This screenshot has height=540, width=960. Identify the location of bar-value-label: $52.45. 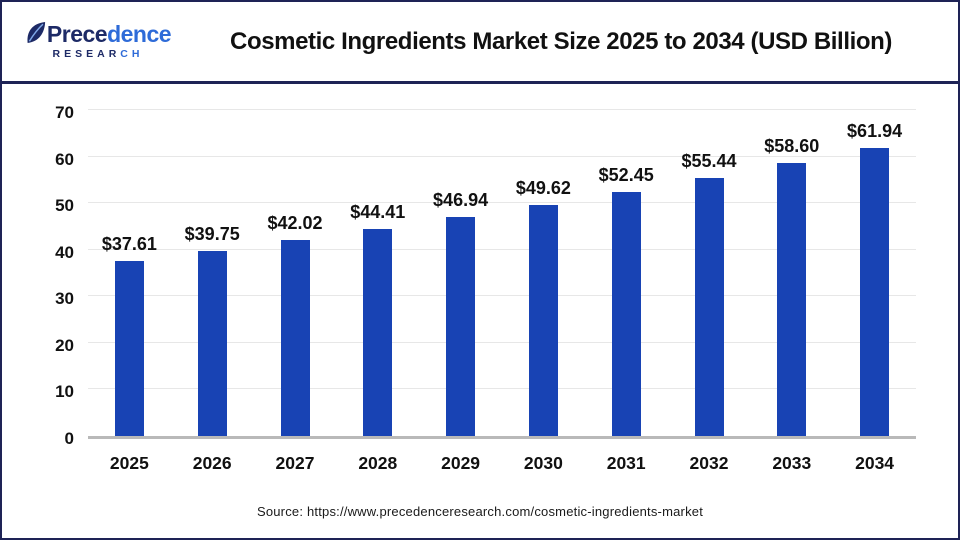
(626, 174).